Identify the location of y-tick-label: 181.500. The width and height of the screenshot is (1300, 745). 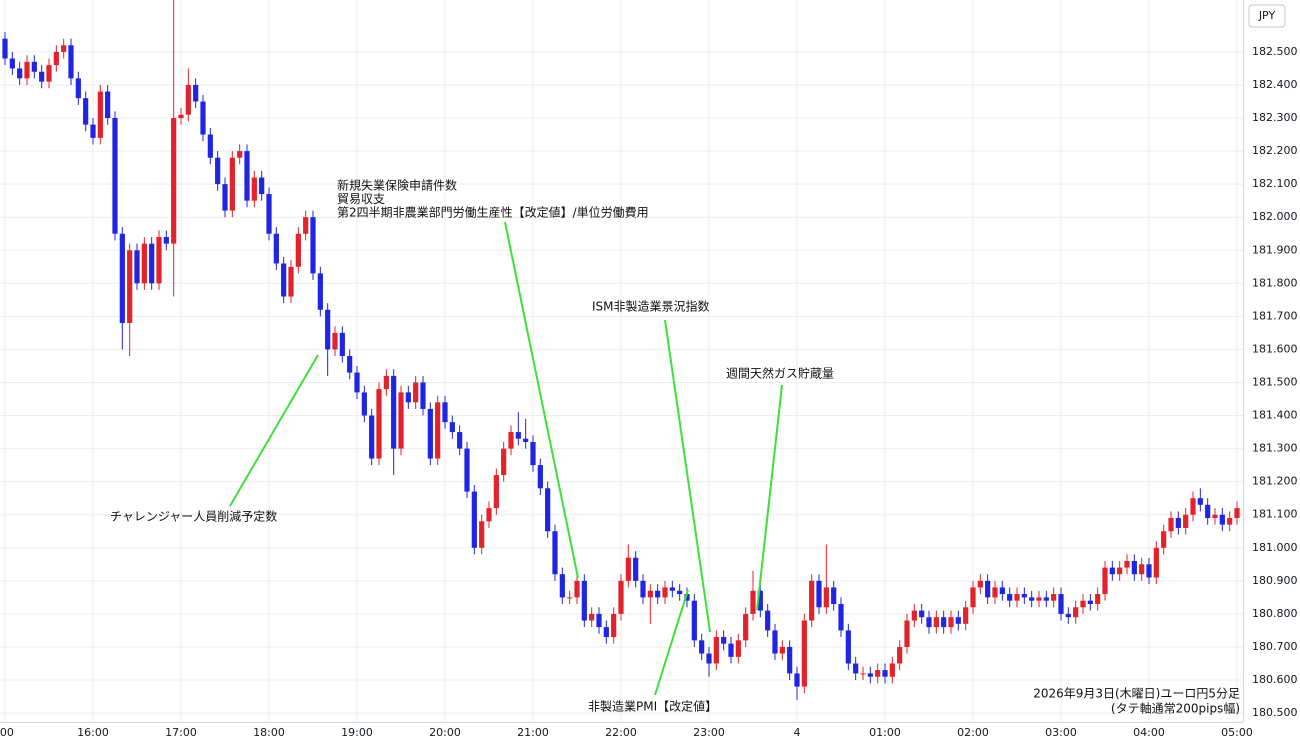
(1275, 381).